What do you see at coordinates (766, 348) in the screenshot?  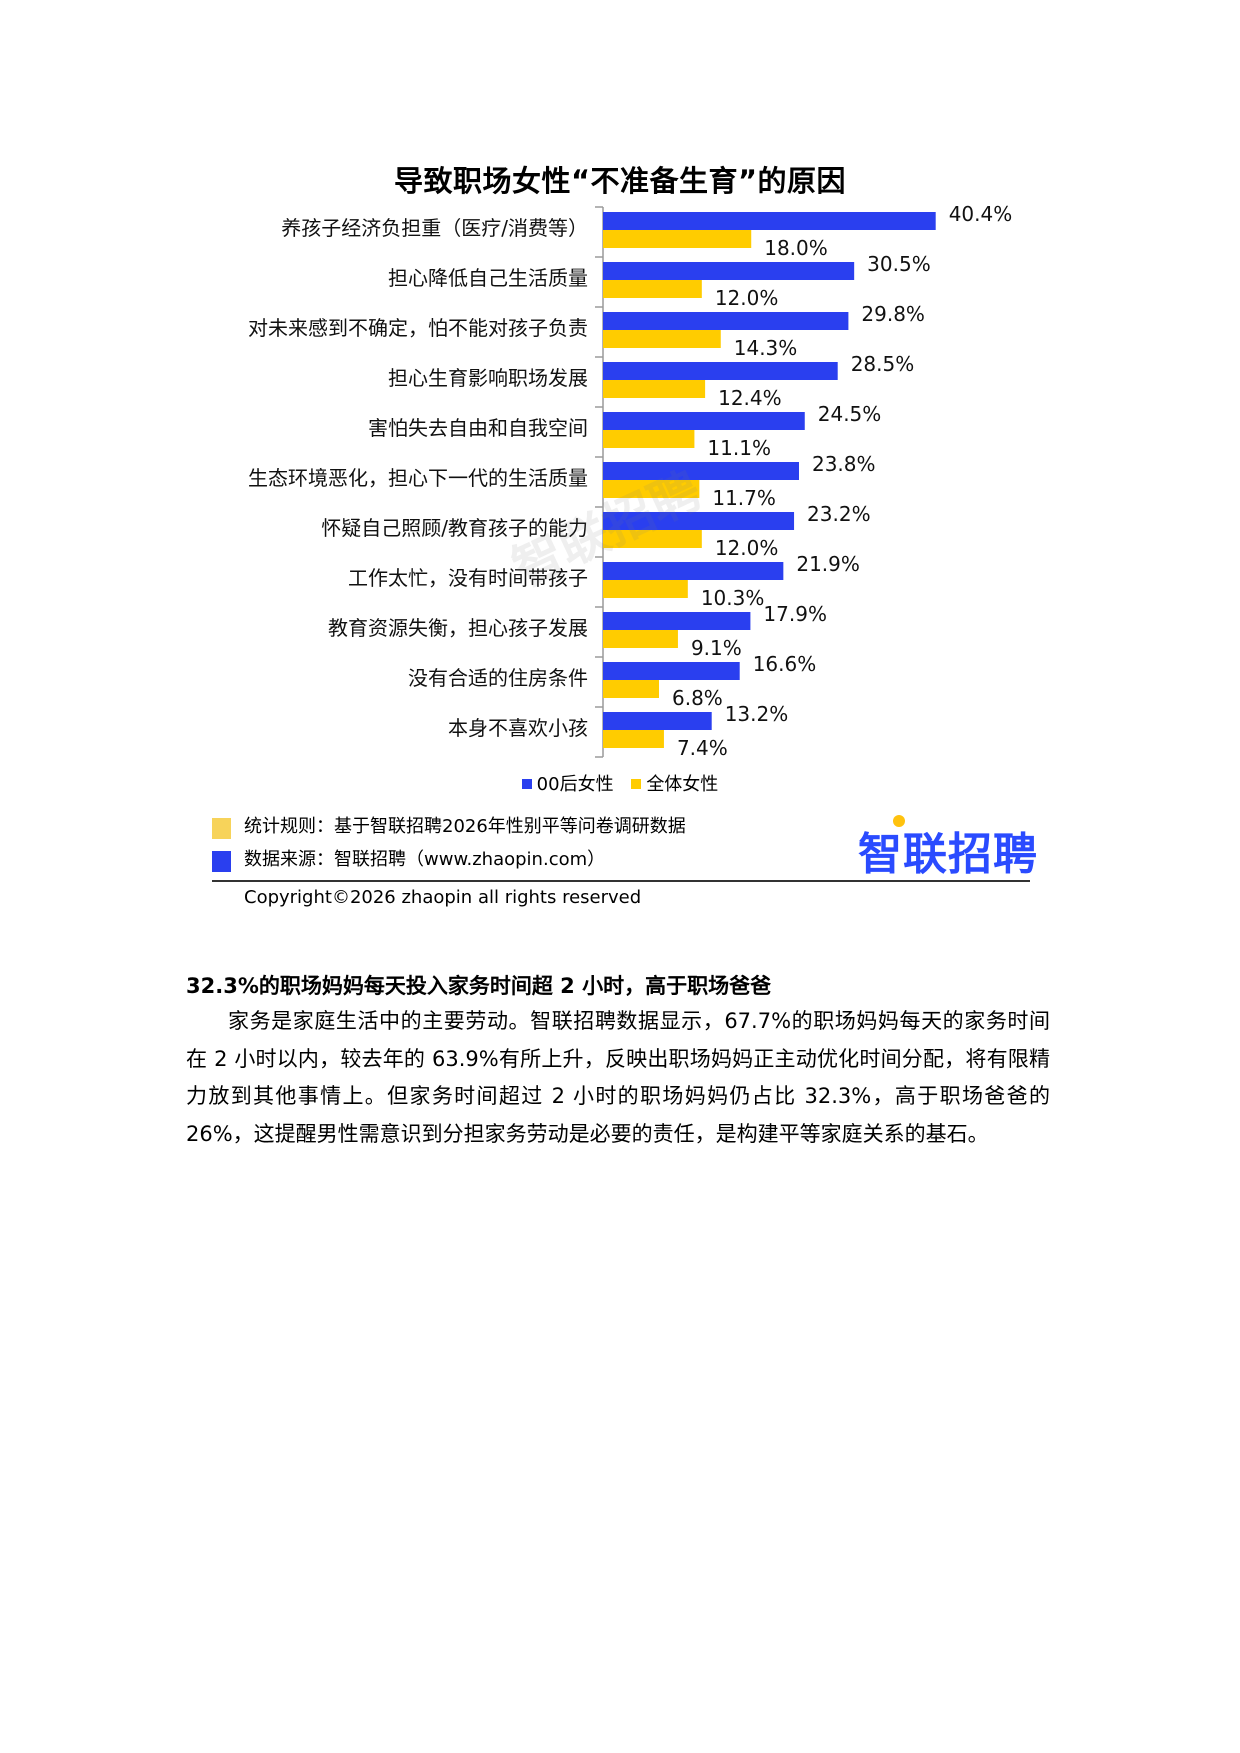 I see `data-label: 14.3%` at bounding box center [766, 348].